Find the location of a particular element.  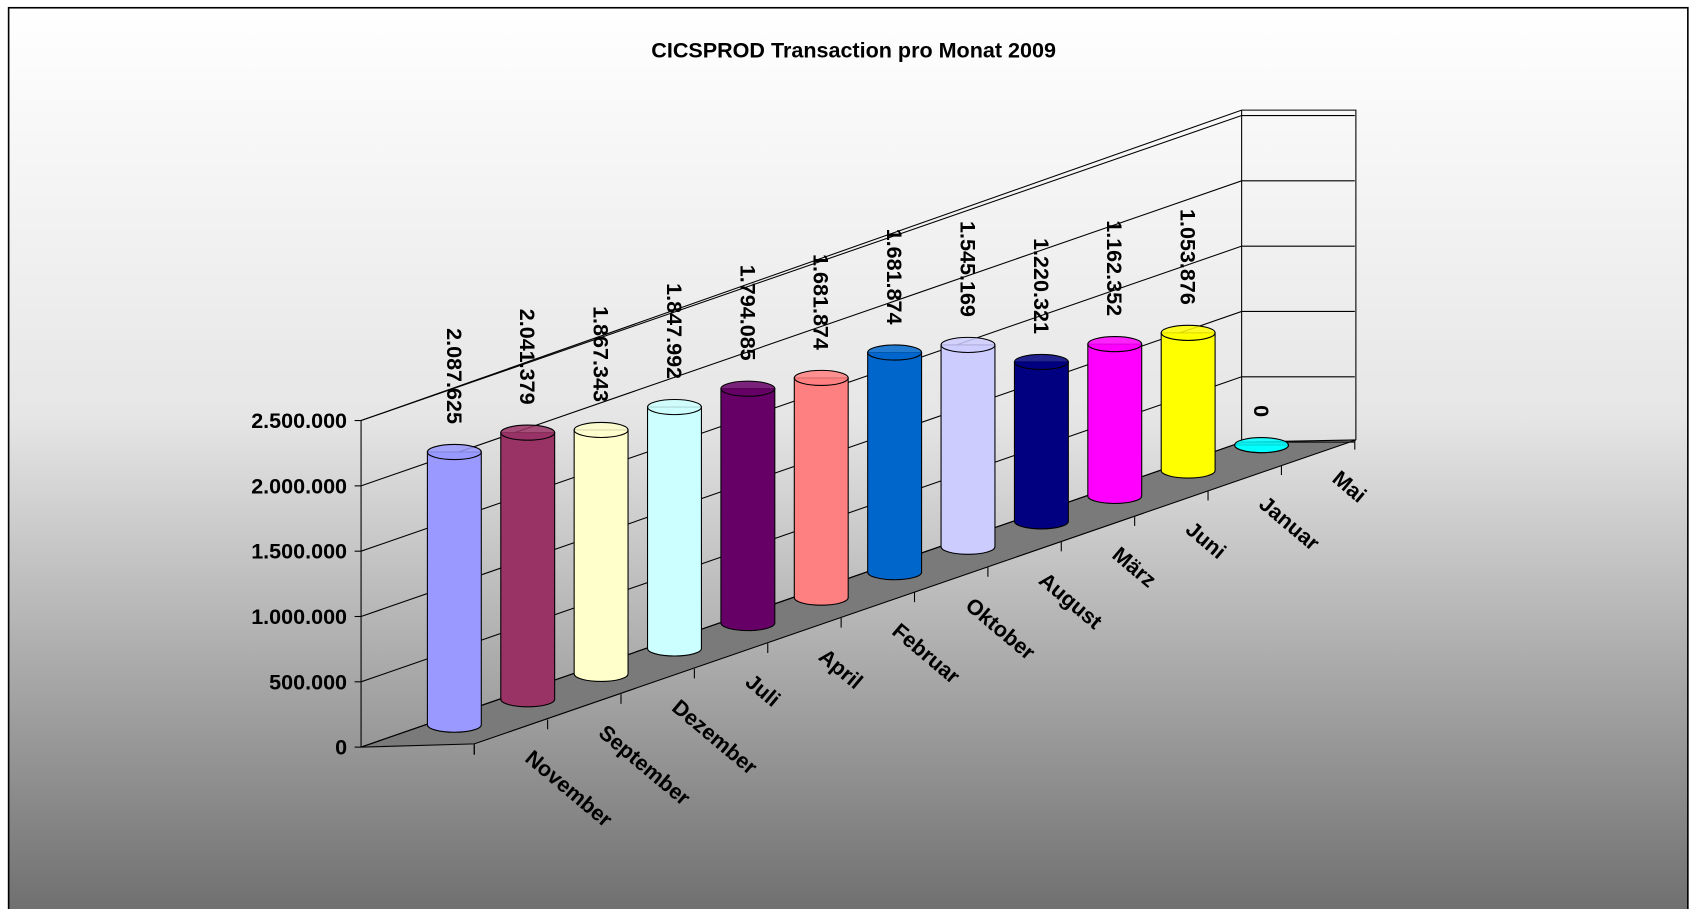

y-tick-label: 500.000 is located at coordinates (308, 681).